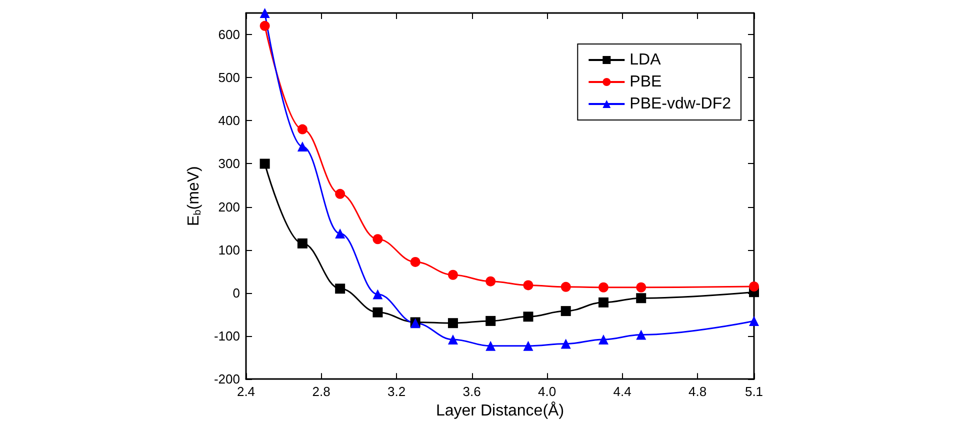  Describe the element at coordinates (646, 82) in the screenshot. I see `legend-label: PBE` at that location.